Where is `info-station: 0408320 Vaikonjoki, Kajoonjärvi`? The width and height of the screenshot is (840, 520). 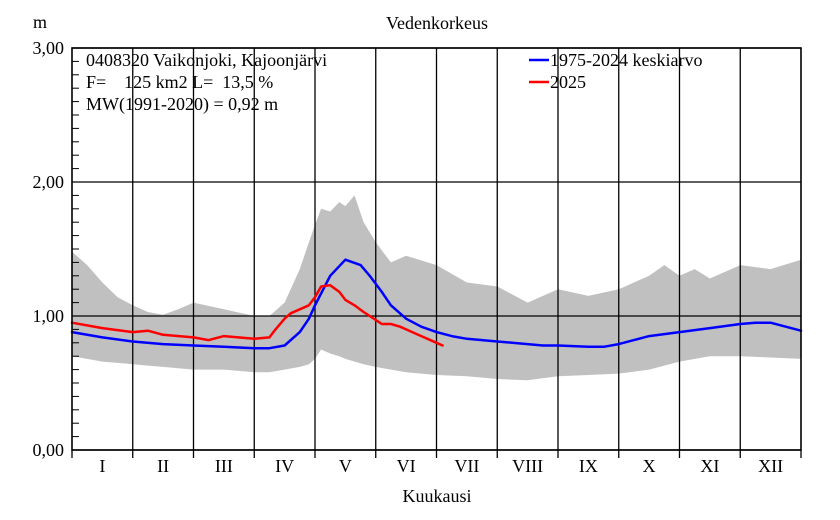 info-station: 0408320 Vaikonjoki, Kajoonjärvi is located at coordinates (206, 60).